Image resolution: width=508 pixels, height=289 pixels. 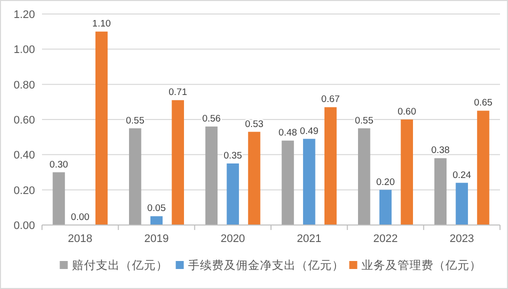 What do you see at coordinates (266, 265) in the screenshot?
I see `legend-label: 手续费及佣金净支出（亿元）` at bounding box center [266, 265].